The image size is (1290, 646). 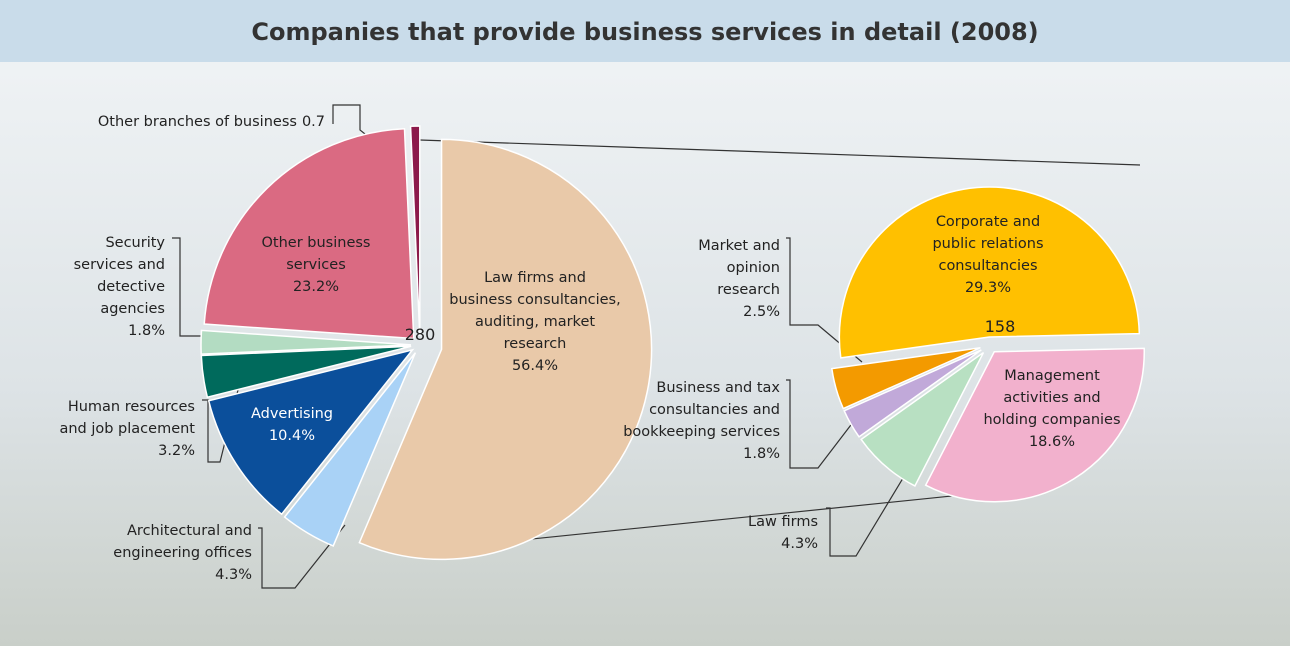 I want to click on slice-value: 29.3%, so click(x=988, y=288).